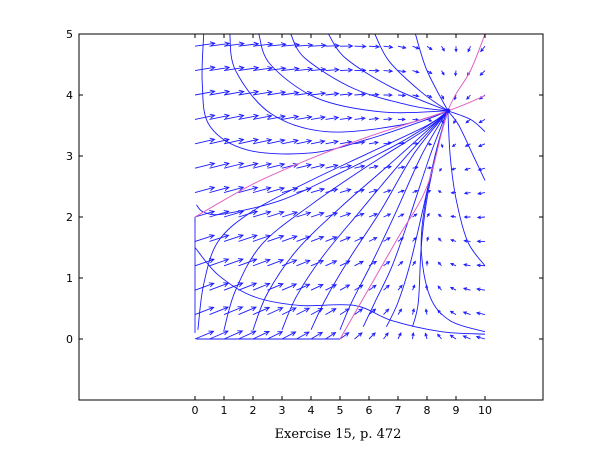 This screenshot has height=450, width=600. I want to click on x-tick-label: 4, so click(311, 410).